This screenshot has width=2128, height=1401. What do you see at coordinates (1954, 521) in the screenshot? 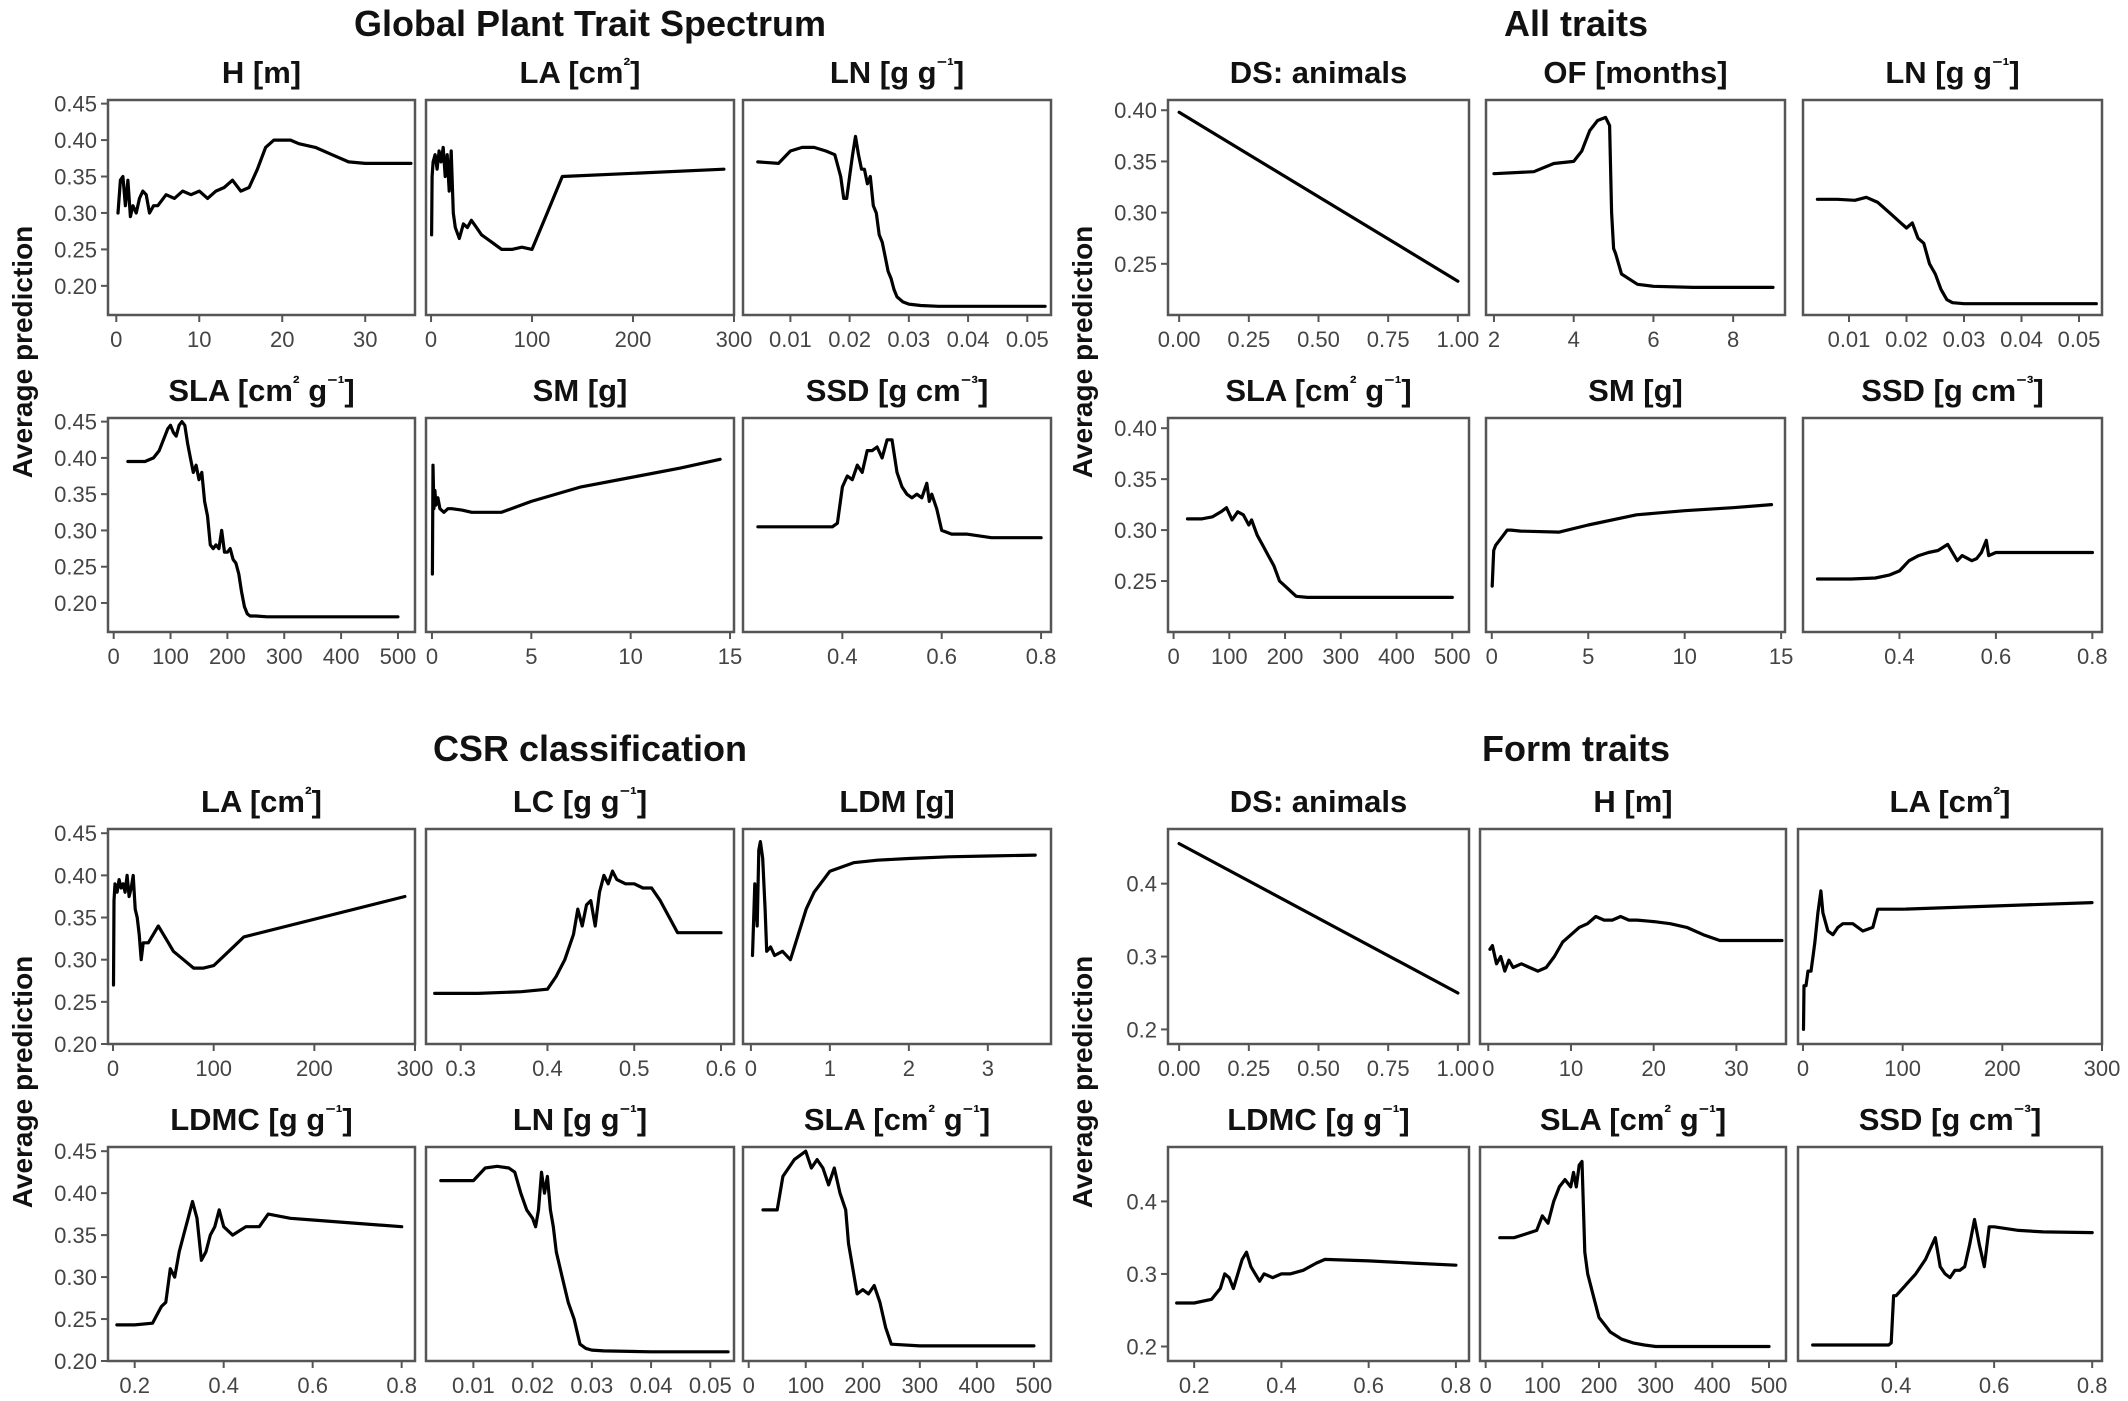
I see `panel-all-traits-ssd-g-cm: SSD [g cm⁻³] 0.4 0.6 0.8` at bounding box center [1954, 521].